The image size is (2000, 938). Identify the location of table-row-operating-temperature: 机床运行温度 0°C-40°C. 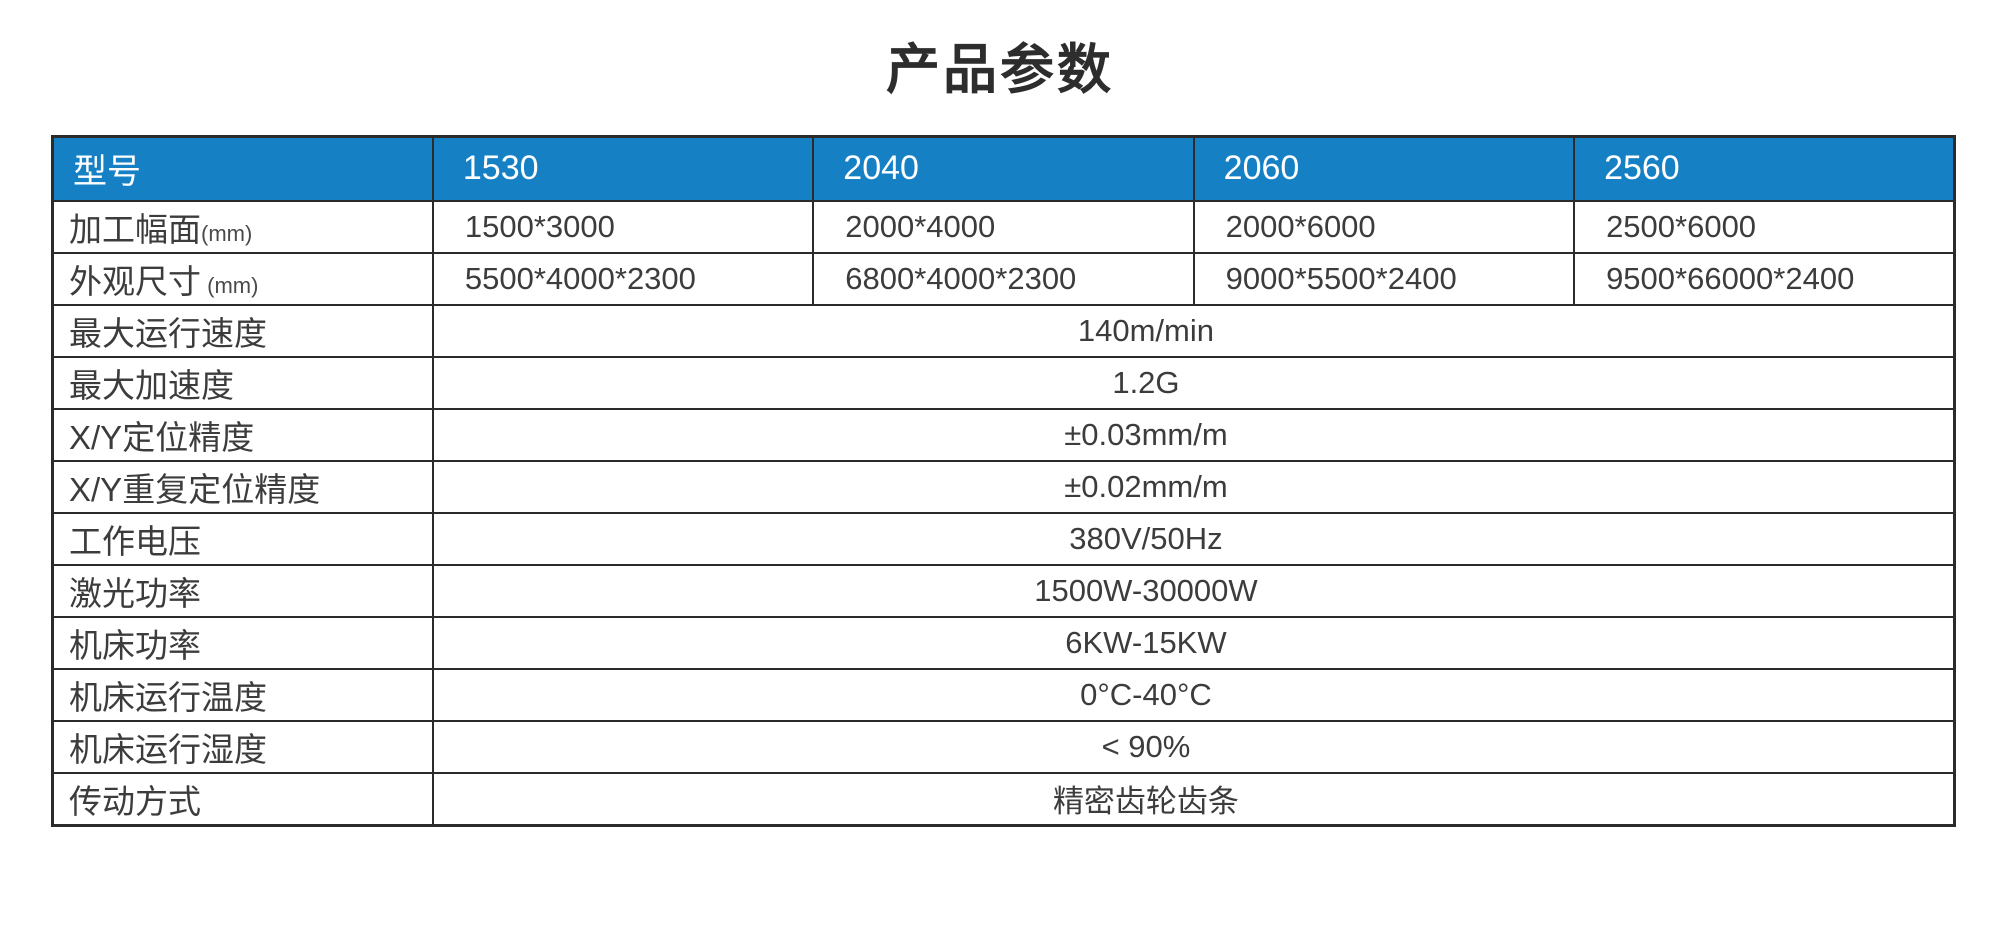
(1003, 694).